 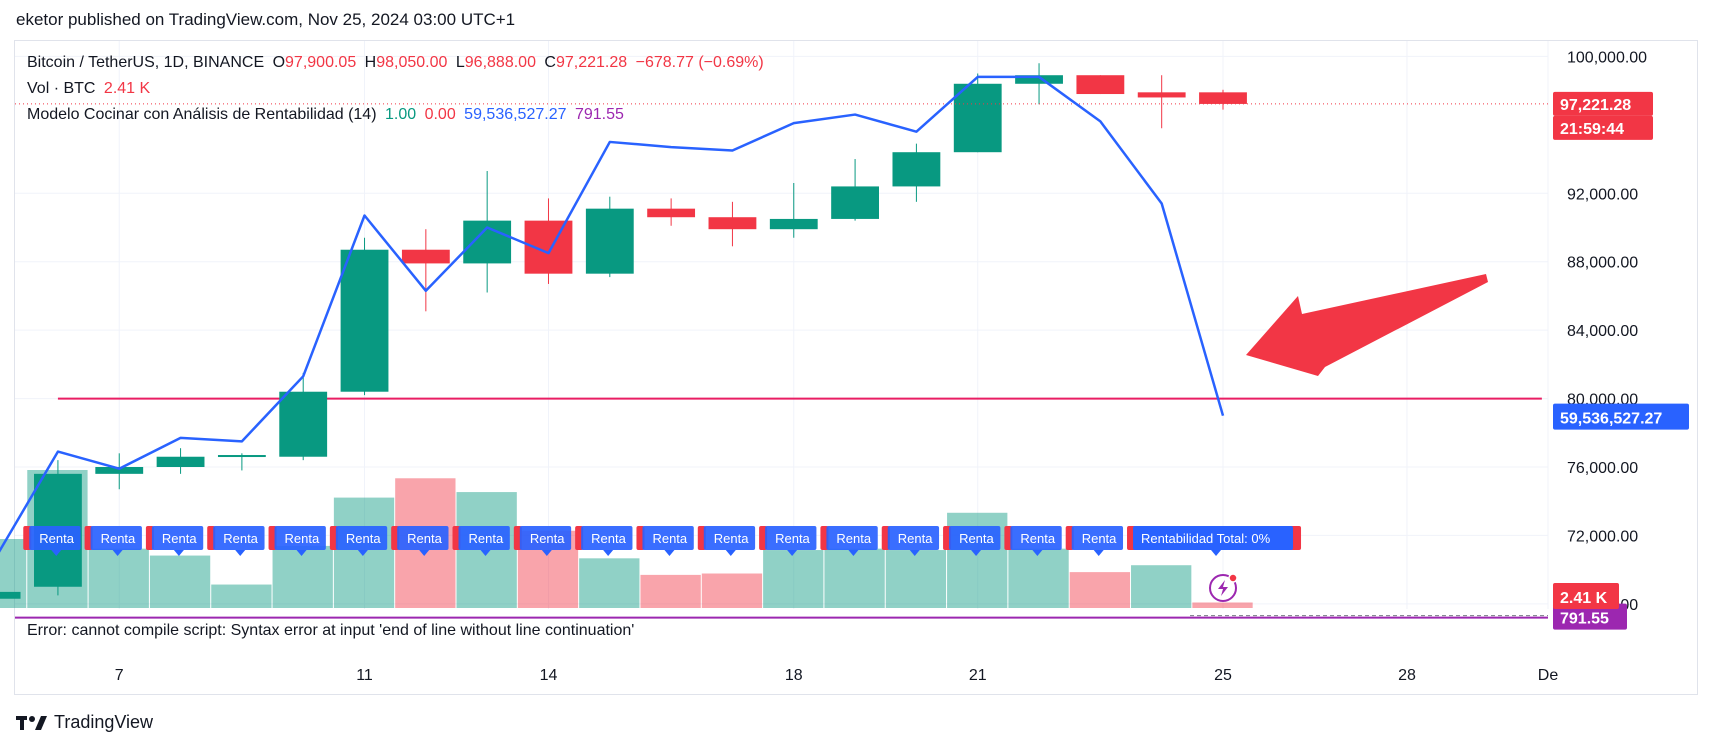 I want to click on open-label: O, so click(x=279, y=62).